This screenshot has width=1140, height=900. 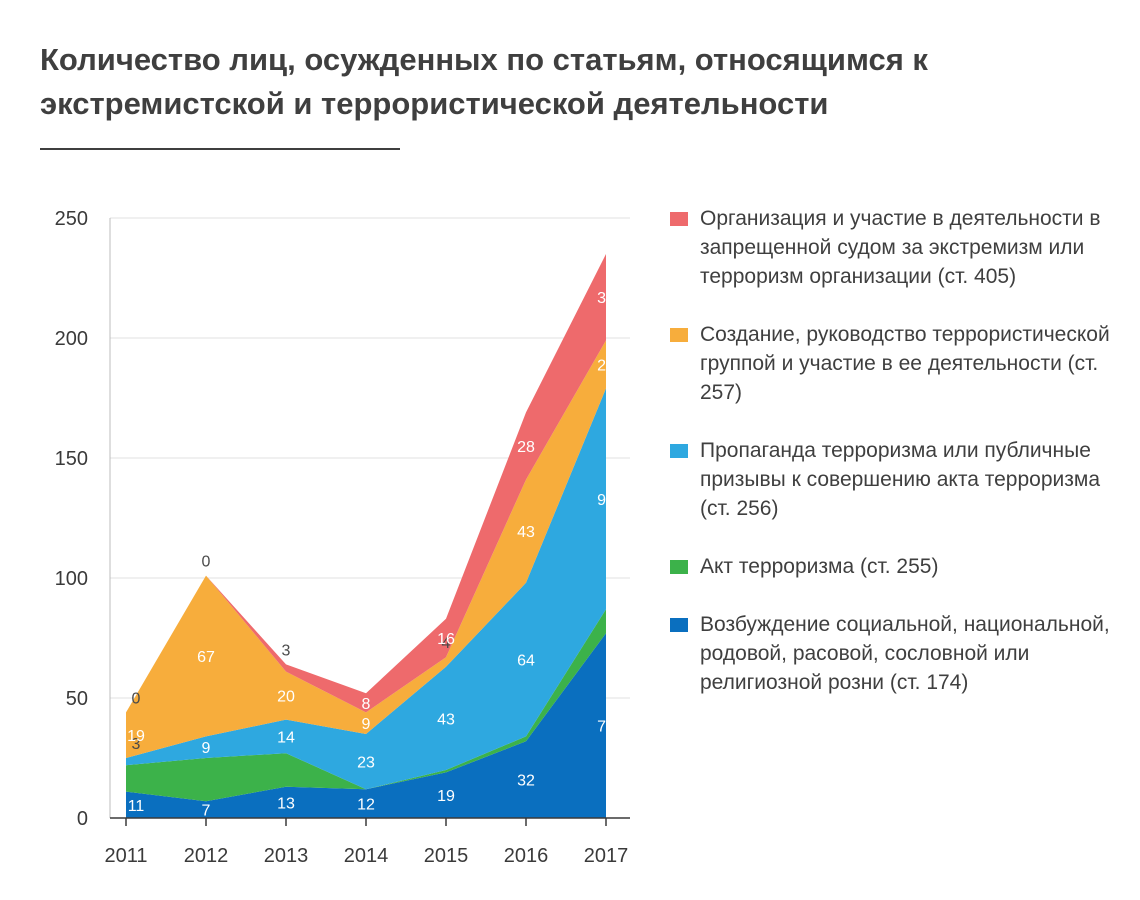 What do you see at coordinates (526, 447) in the screenshot?
I see `data-label: 28` at bounding box center [526, 447].